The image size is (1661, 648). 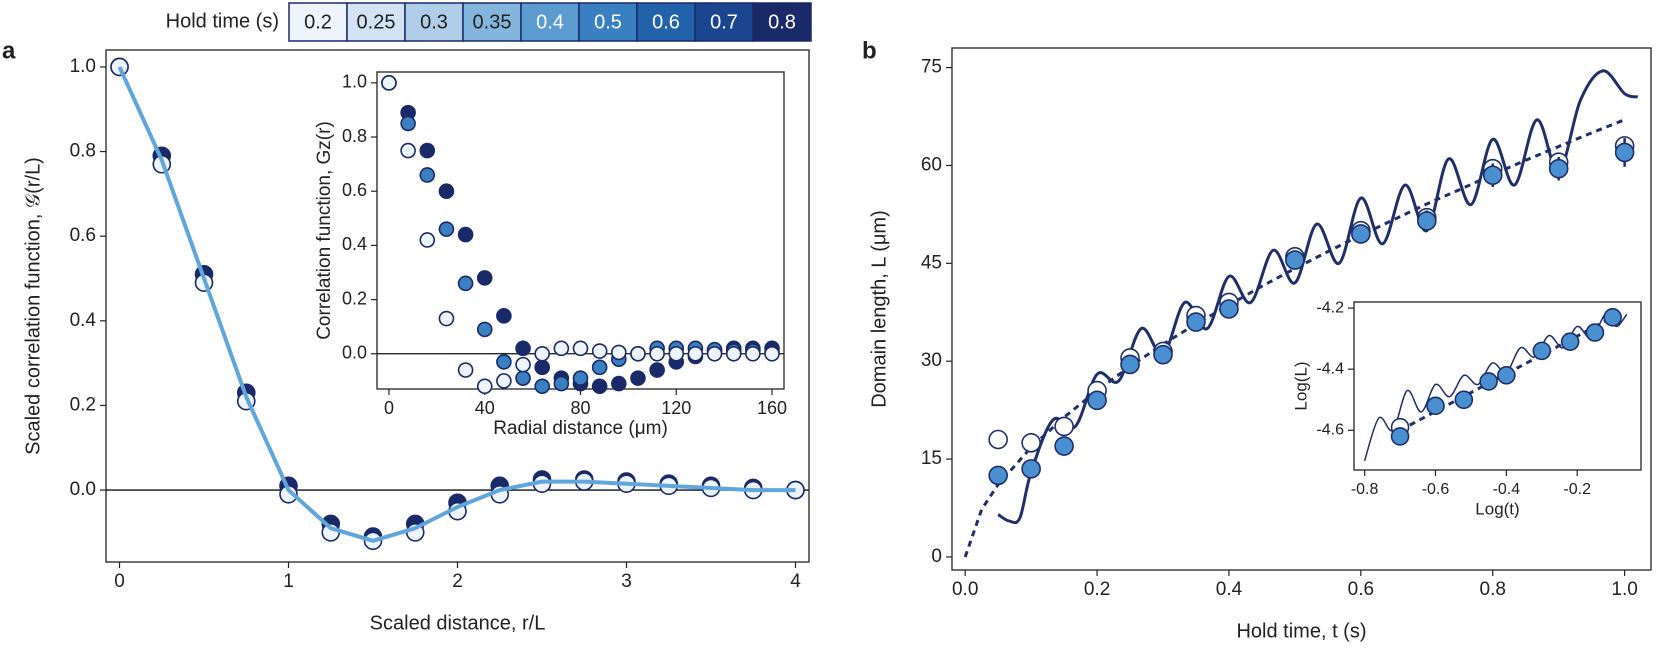 What do you see at coordinates (1577, 489) in the screenshot?
I see `x-tick-label: -0.2` at bounding box center [1577, 489].